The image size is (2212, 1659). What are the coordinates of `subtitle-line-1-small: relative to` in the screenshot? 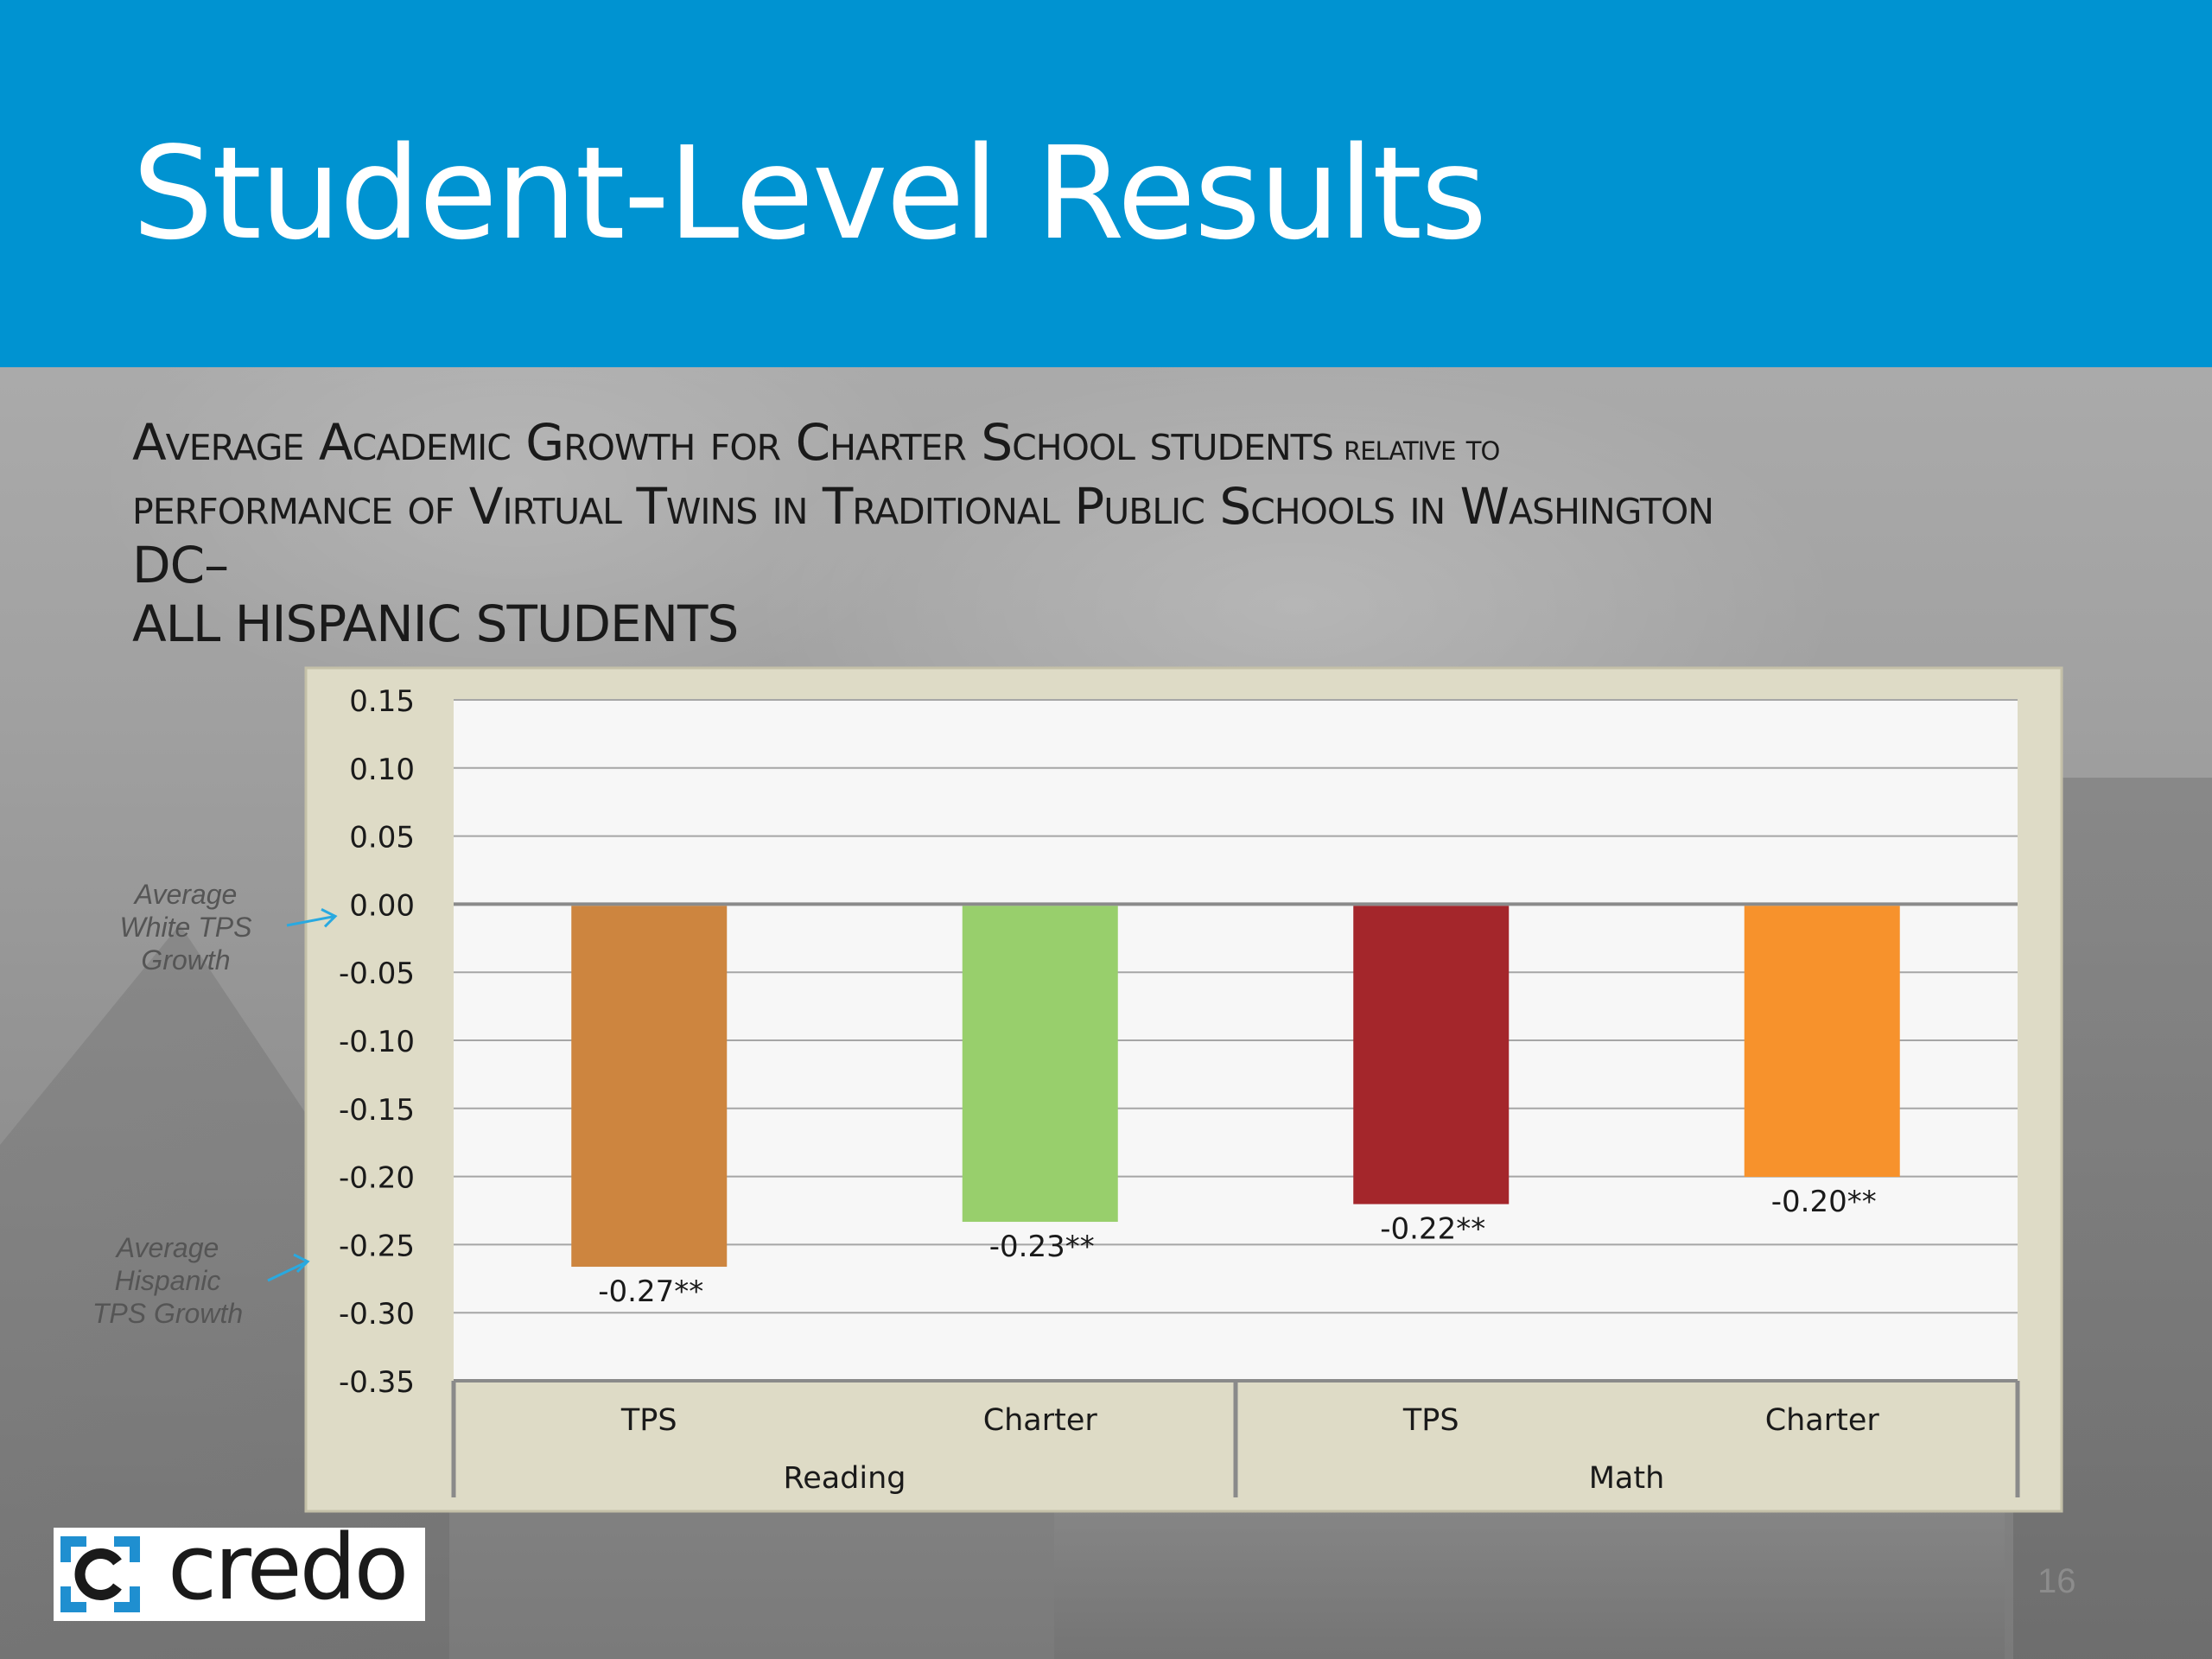 It's located at (1416, 447).